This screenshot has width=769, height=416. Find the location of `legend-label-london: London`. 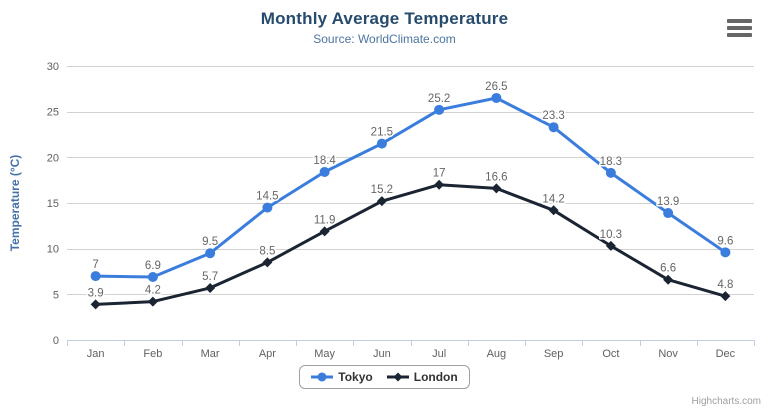

legend-label-london: London is located at coordinates (435, 377).